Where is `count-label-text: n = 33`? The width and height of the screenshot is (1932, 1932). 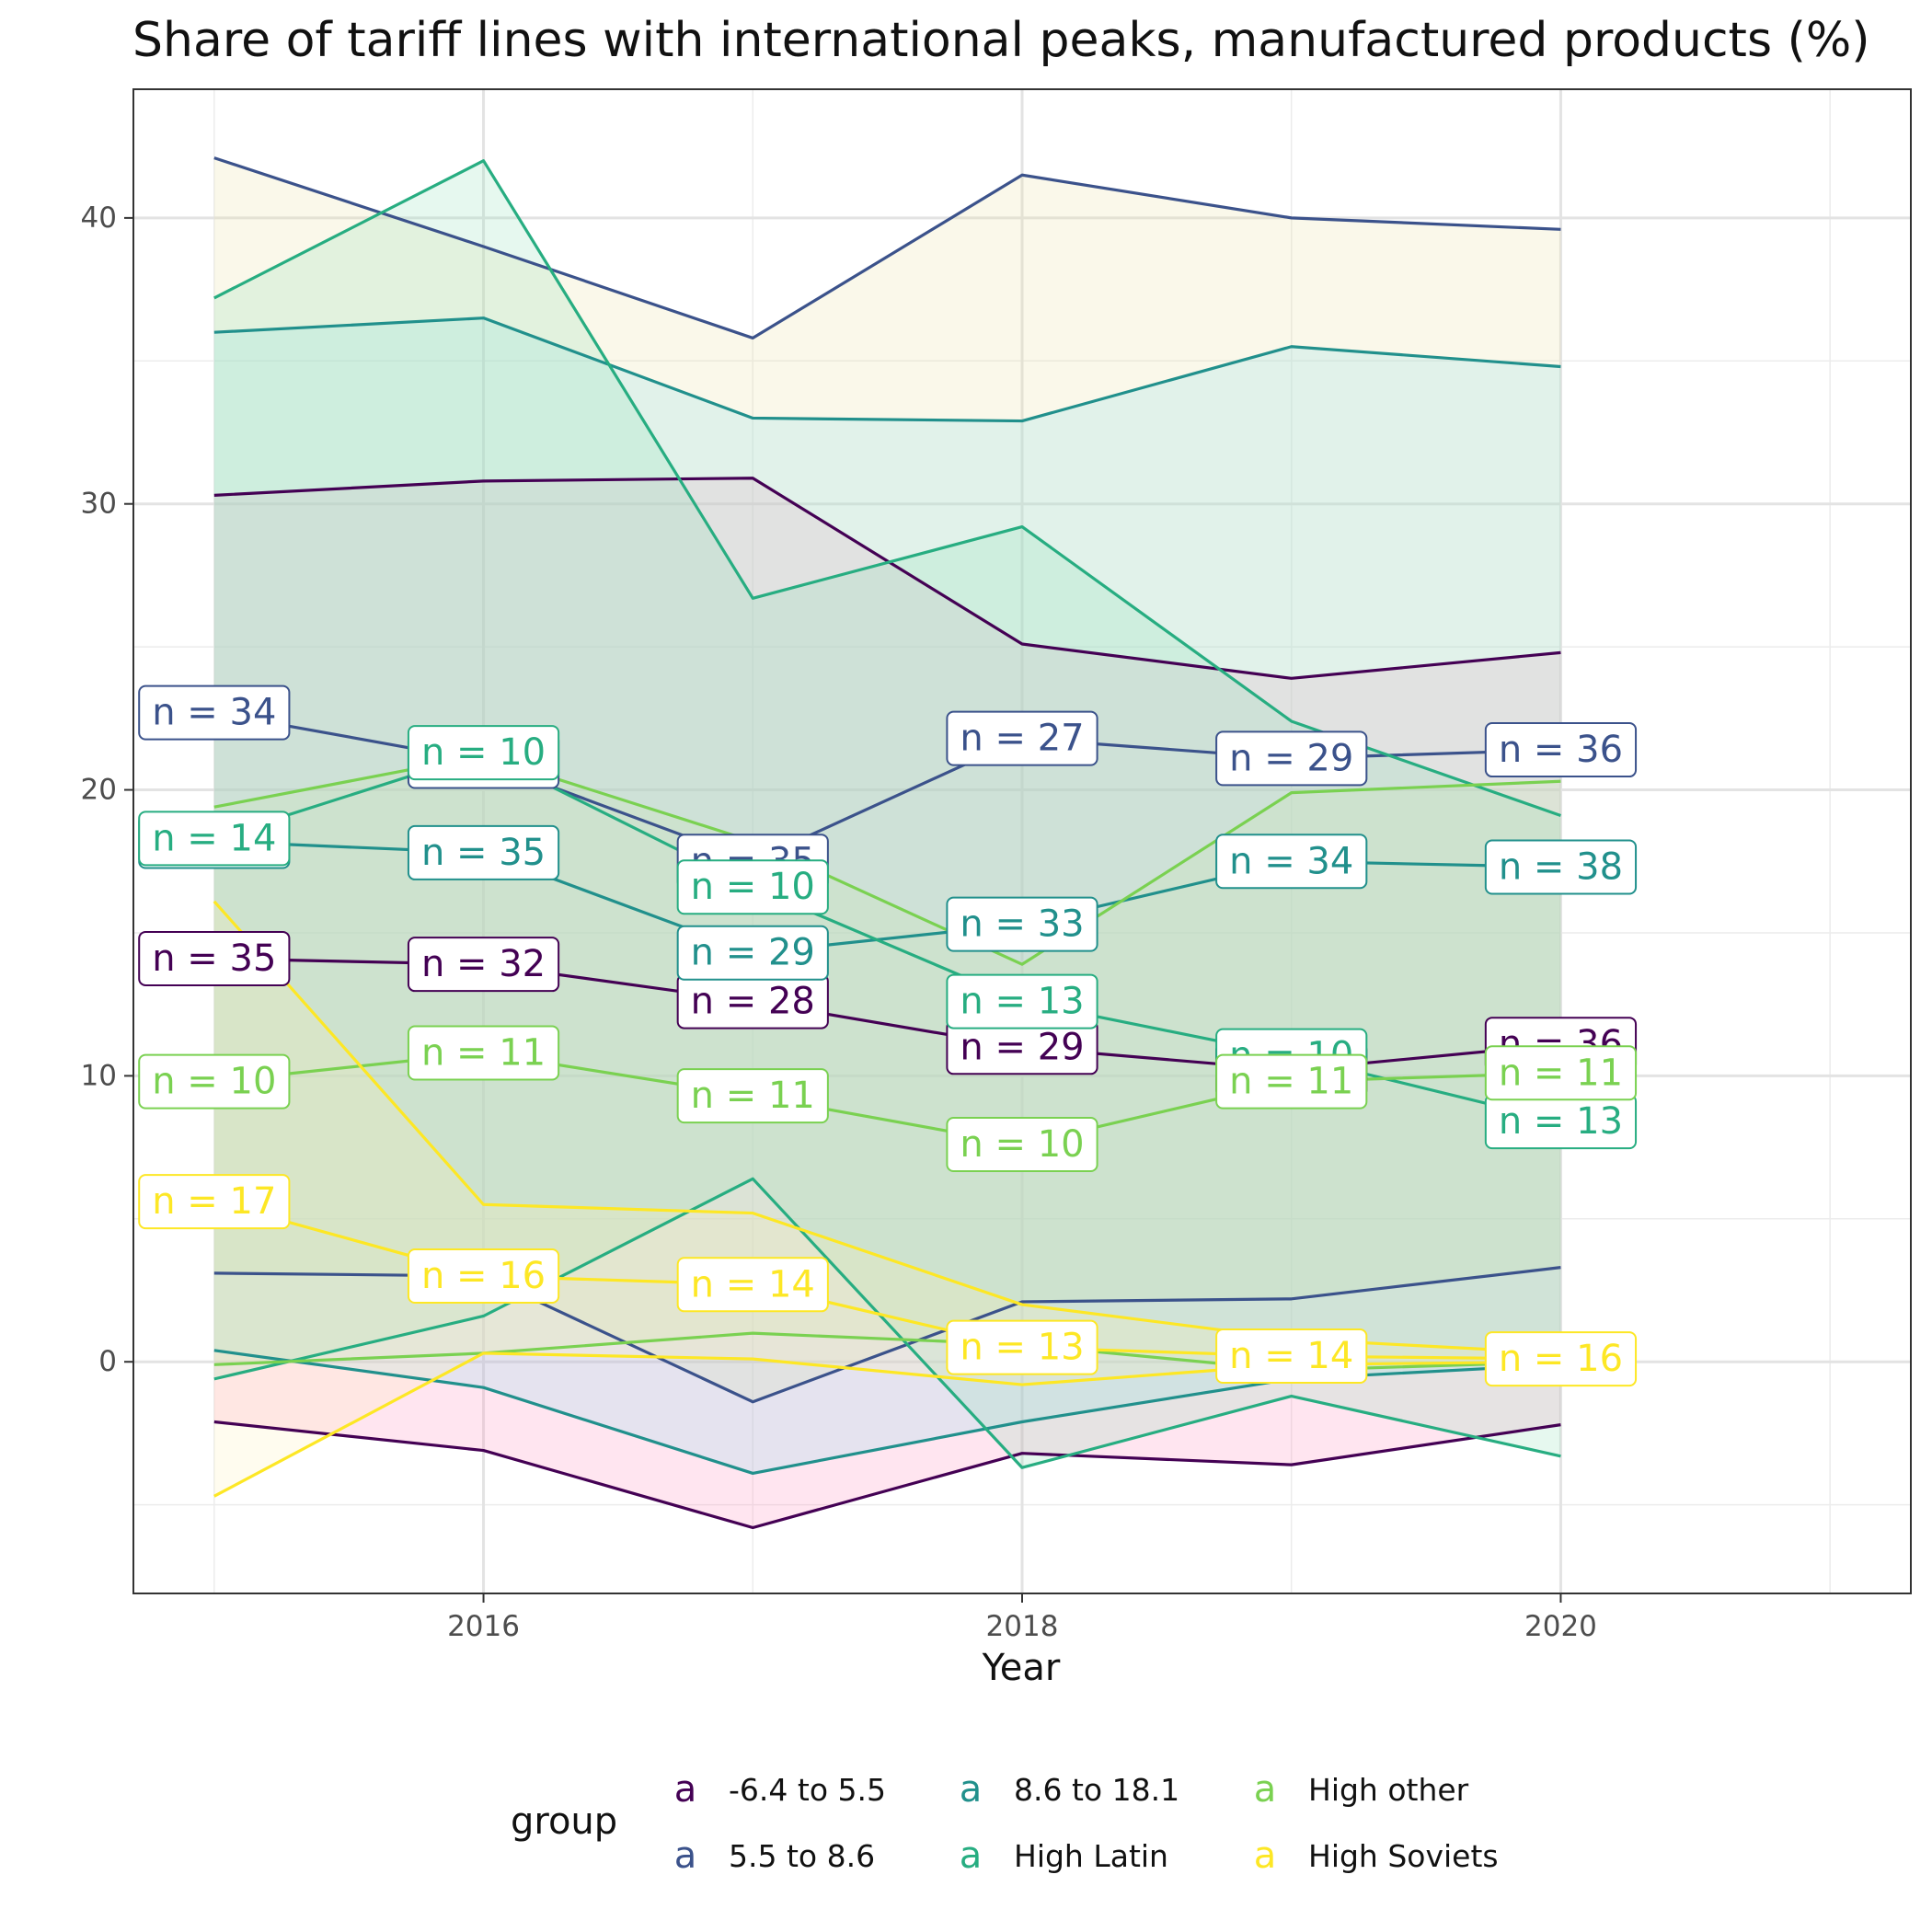 count-label-text: n = 33 is located at coordinates (1022, 924).